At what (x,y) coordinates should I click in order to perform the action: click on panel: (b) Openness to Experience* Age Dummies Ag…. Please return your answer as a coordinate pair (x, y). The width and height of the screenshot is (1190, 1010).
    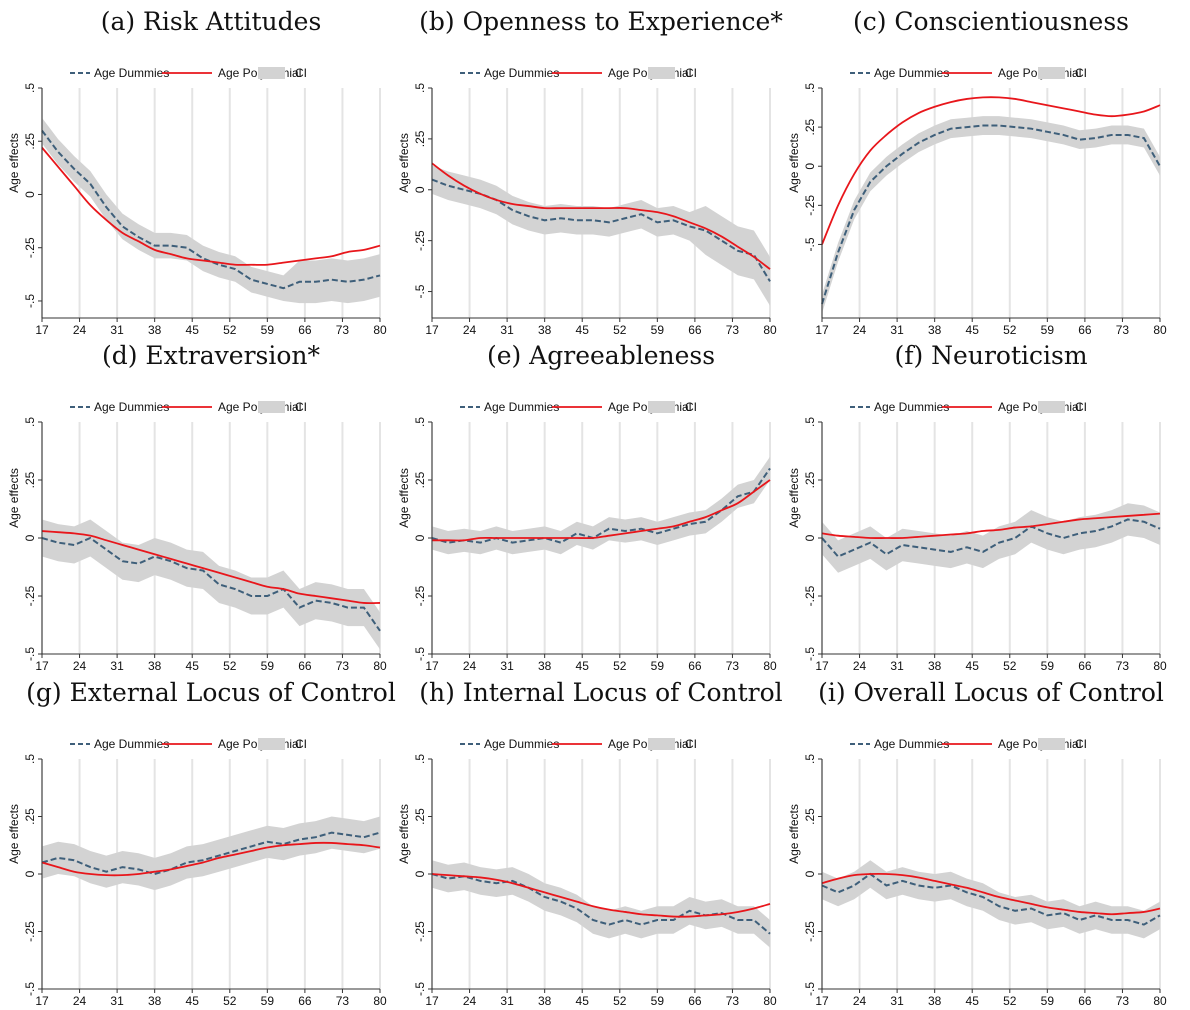
    Looking at the image, I should click on (590, 172).